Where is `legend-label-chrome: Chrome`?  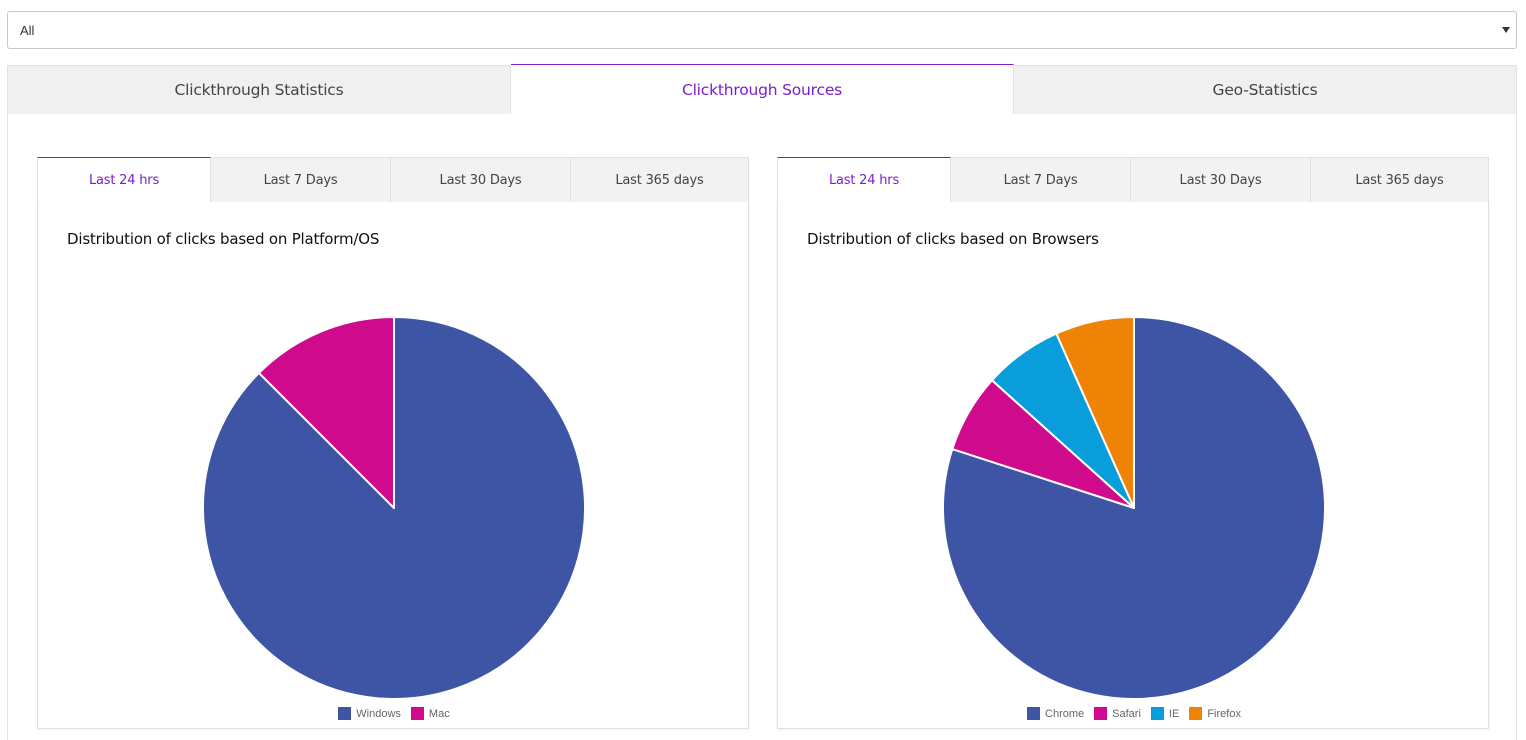
legend-label-chrome: Chrome is located at coordinates (1065, 713).